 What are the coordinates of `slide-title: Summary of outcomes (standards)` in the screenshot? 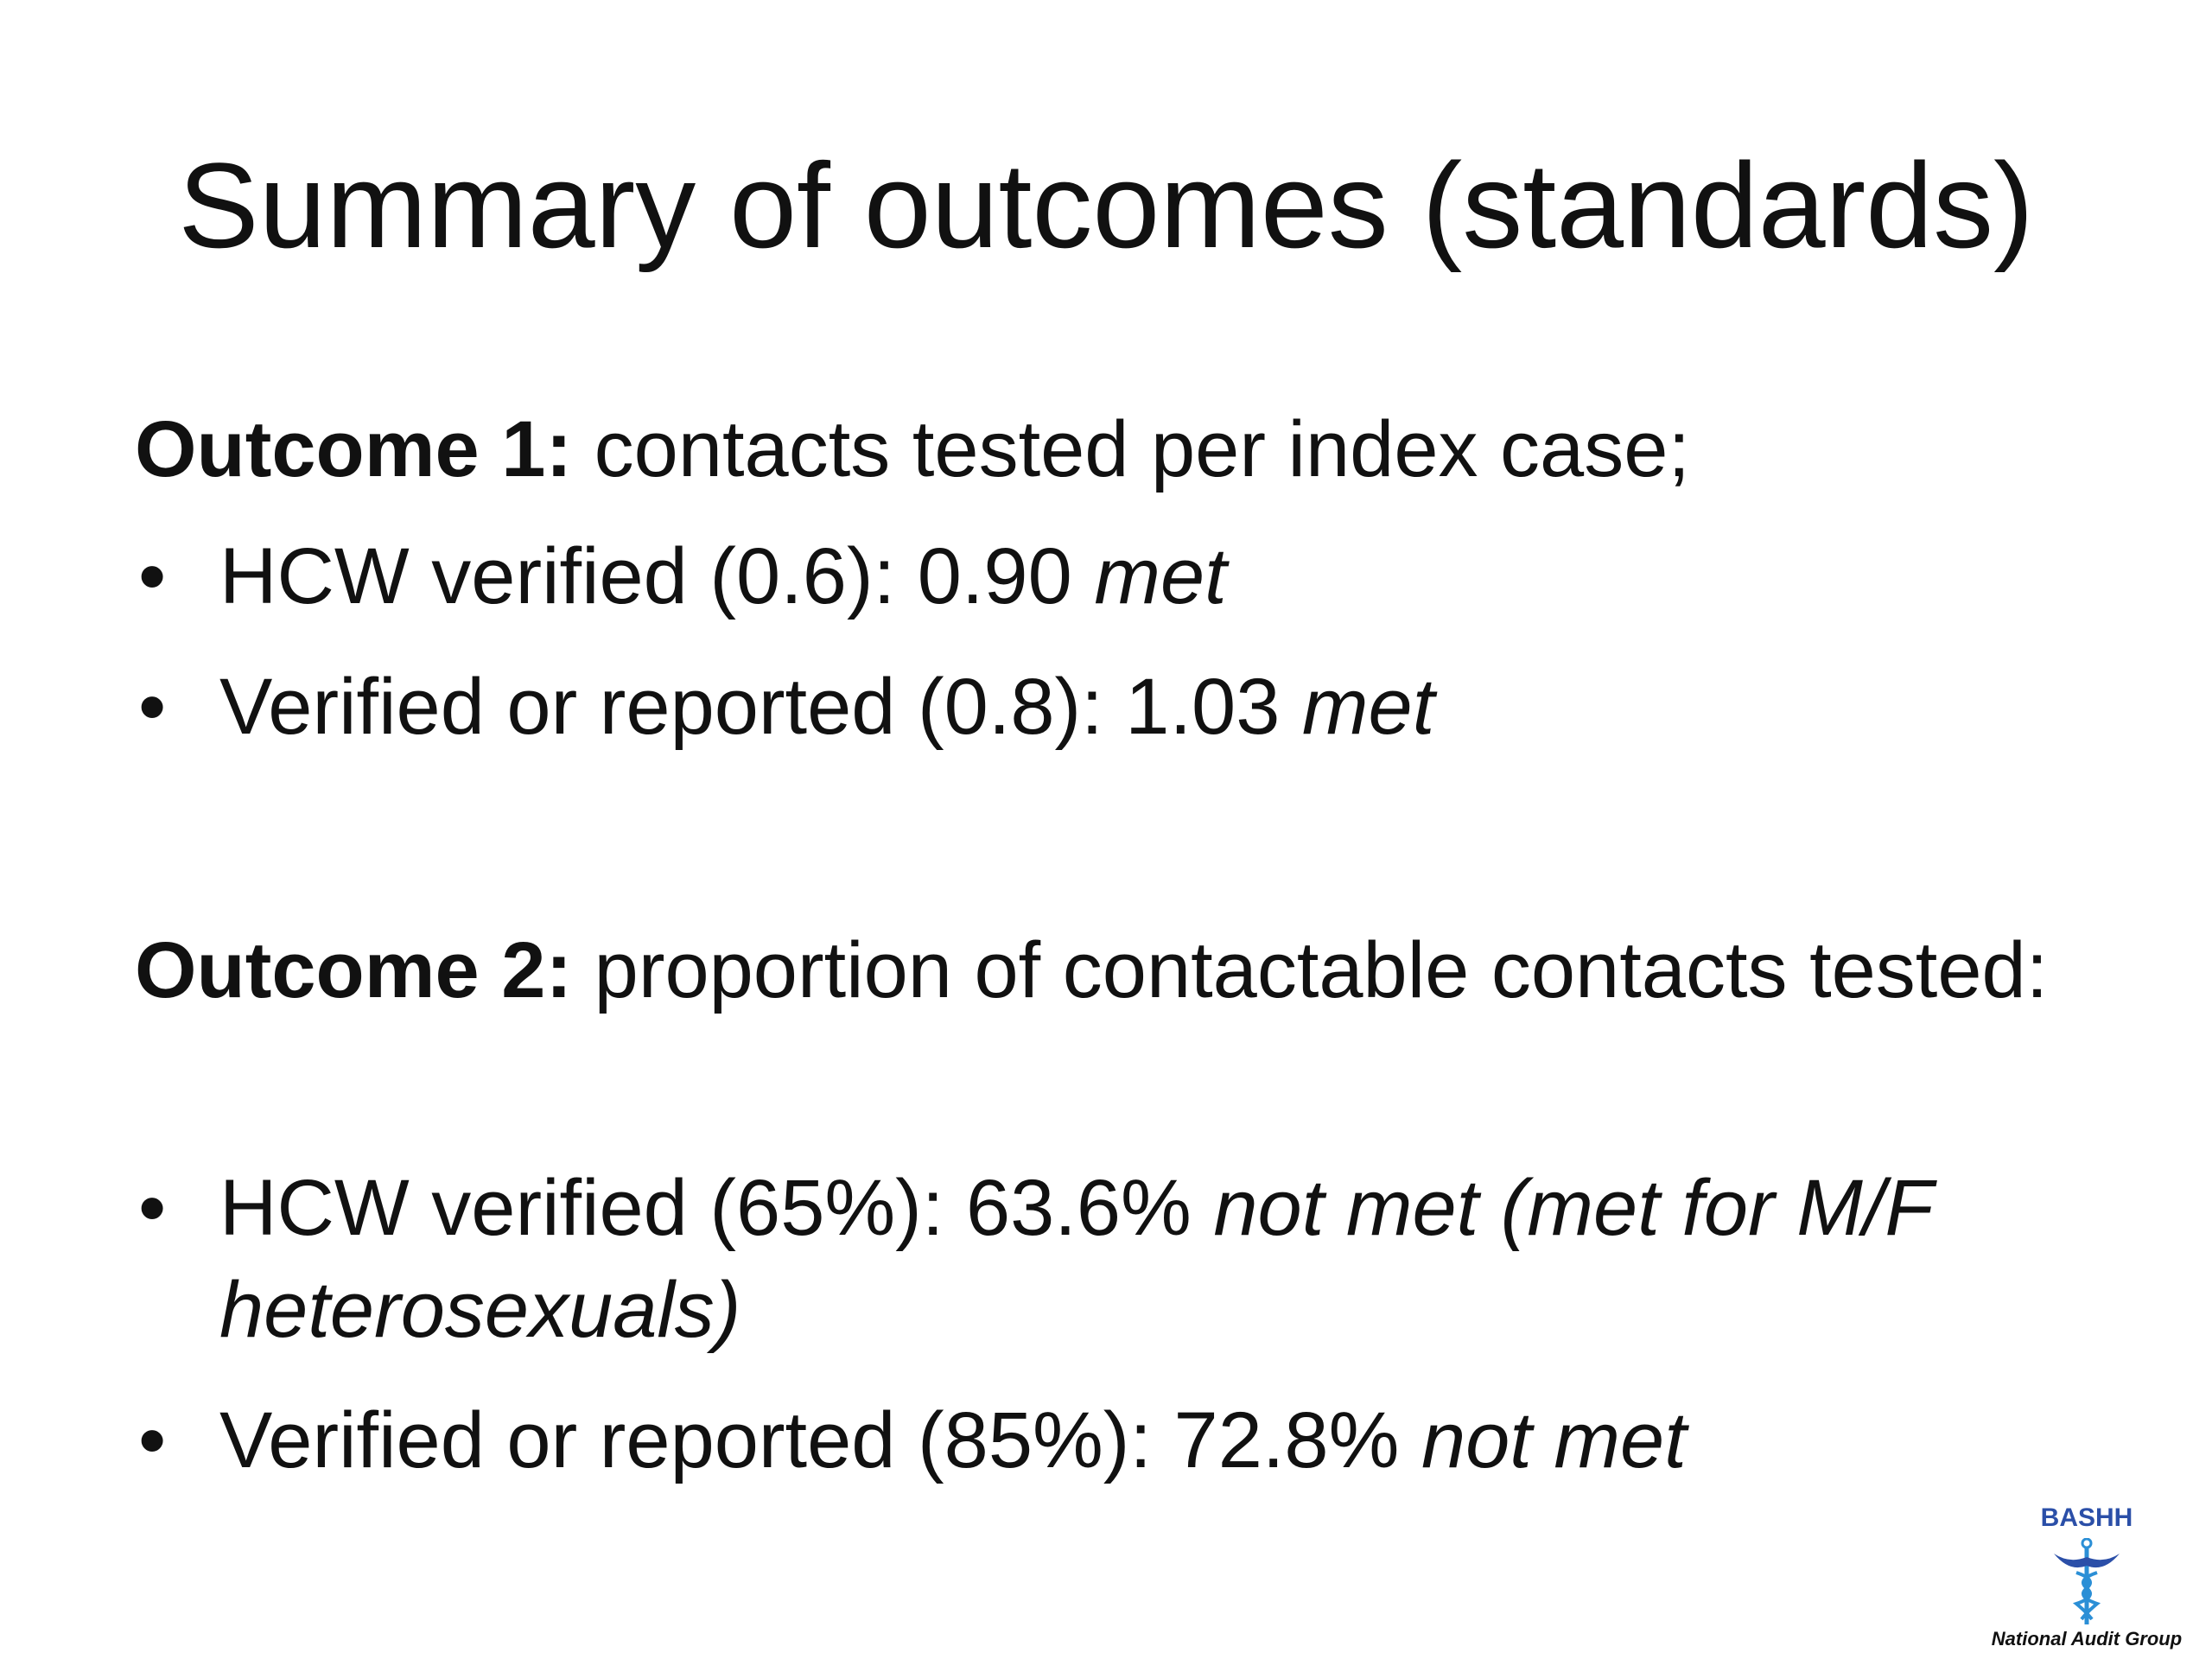 It's located at (1106, 205).